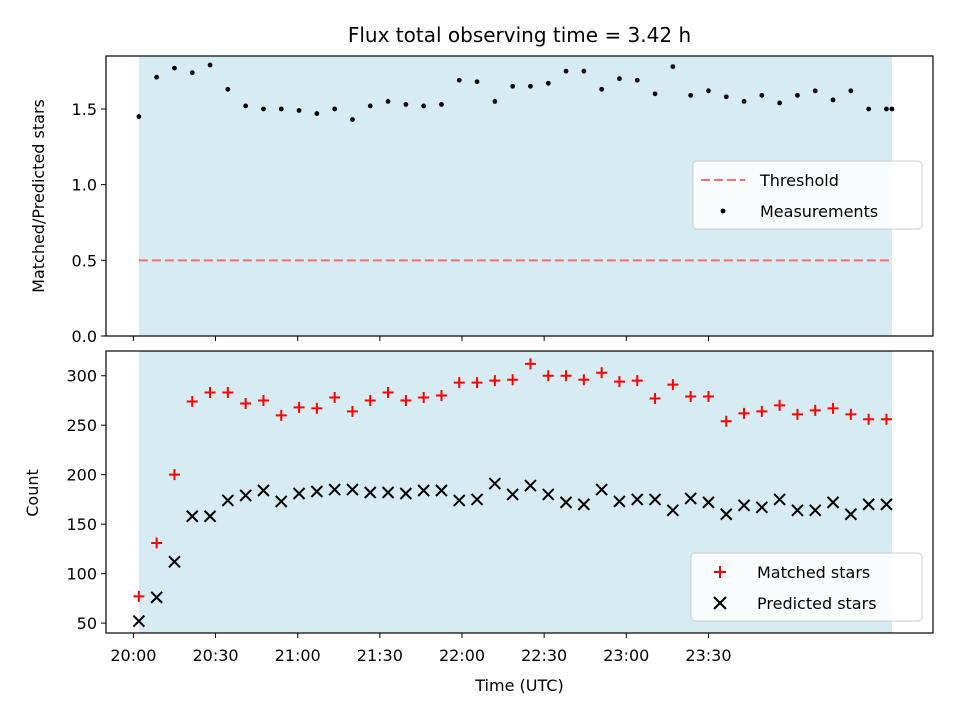 The height and width of the screenshot is (720, 960). Describe the element at coordinates (420, 338) in the screenshot. I see `top-x-ticks` at that location.